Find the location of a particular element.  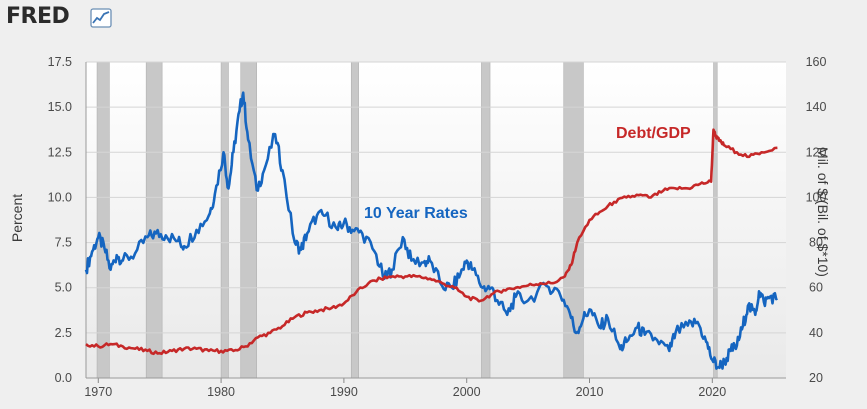

y-tick-left-label: 5.0 is located at coordinates (63, 288).